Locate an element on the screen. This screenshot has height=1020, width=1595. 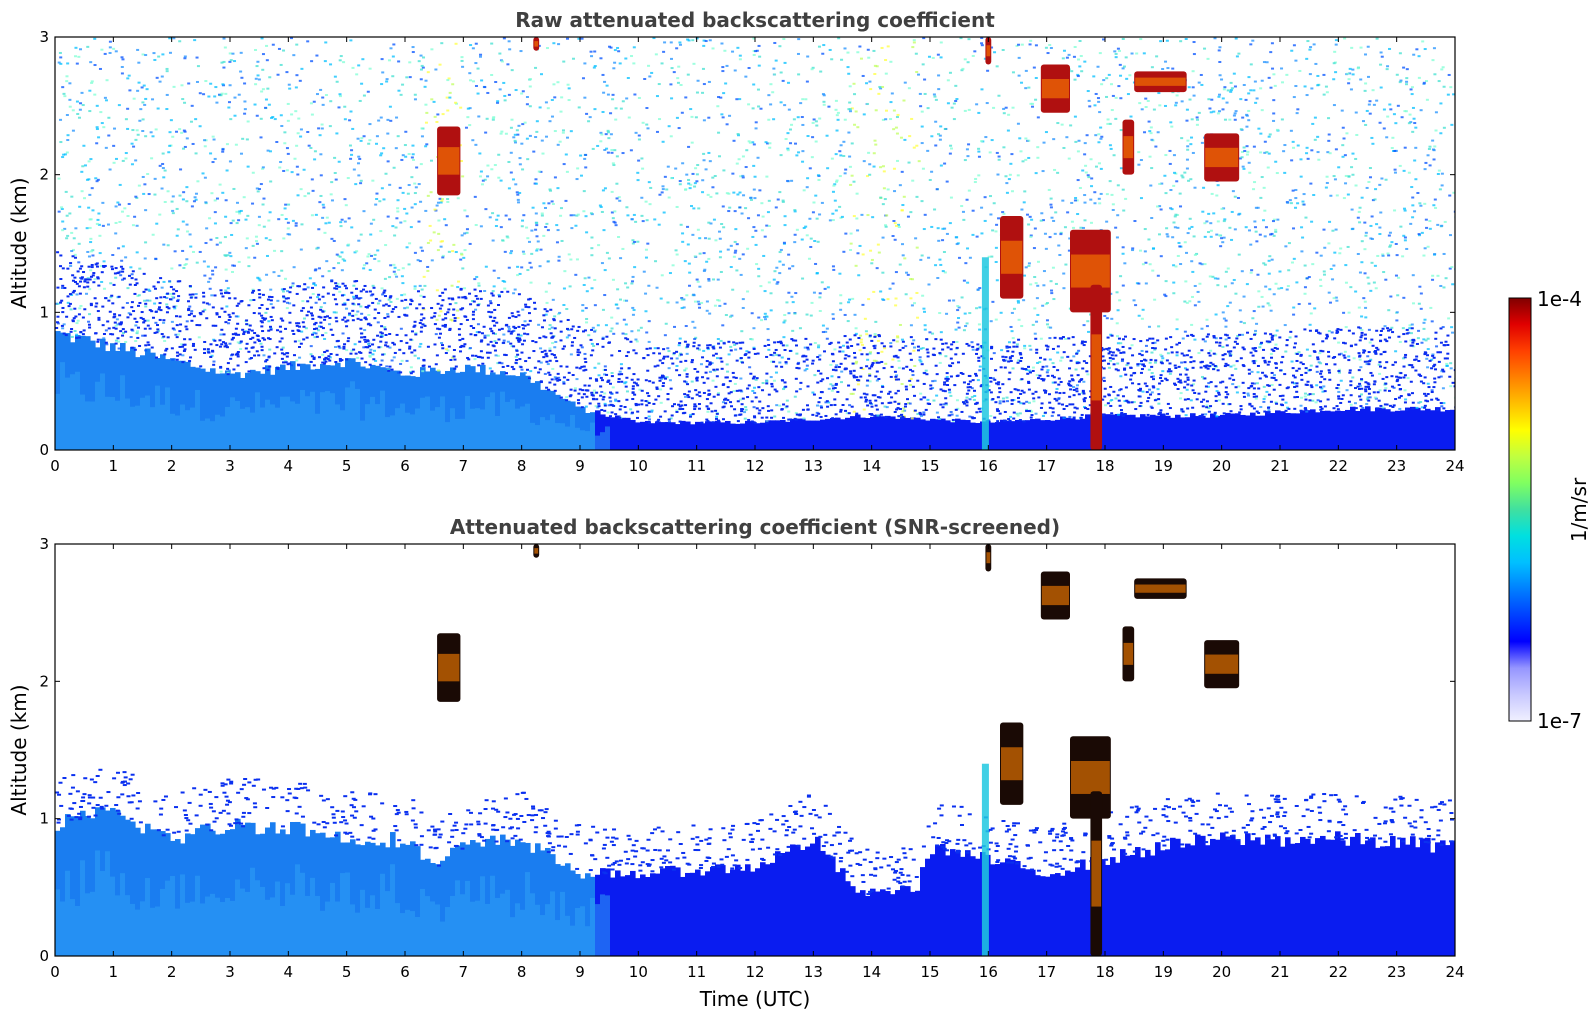
surface-aerosol-column is located at coordinates (578, 438).